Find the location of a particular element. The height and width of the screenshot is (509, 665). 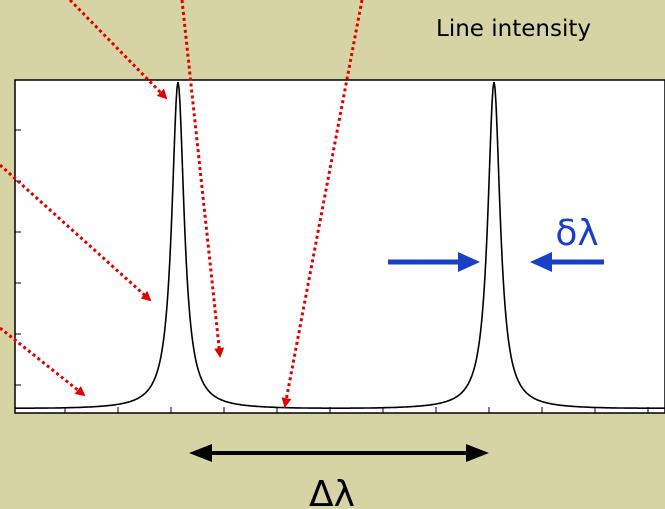

linewidth-arrows is located at coordinates (496, 262).